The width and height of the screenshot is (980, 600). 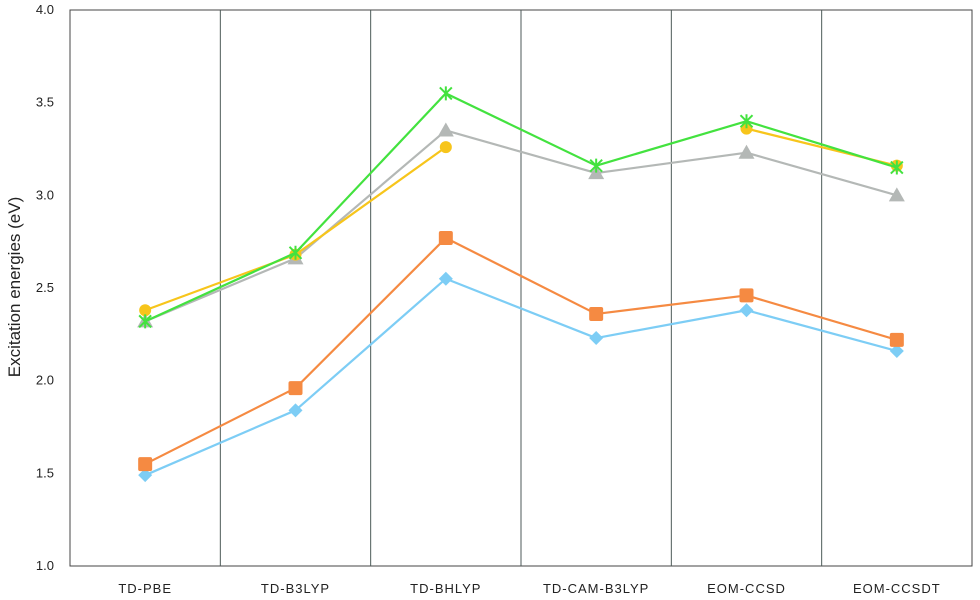 What do you see at coordinates (897, 588) in the screenshot?
I see `x-tick-label: EOM-CCSDT` at bounding box center [897, 588].